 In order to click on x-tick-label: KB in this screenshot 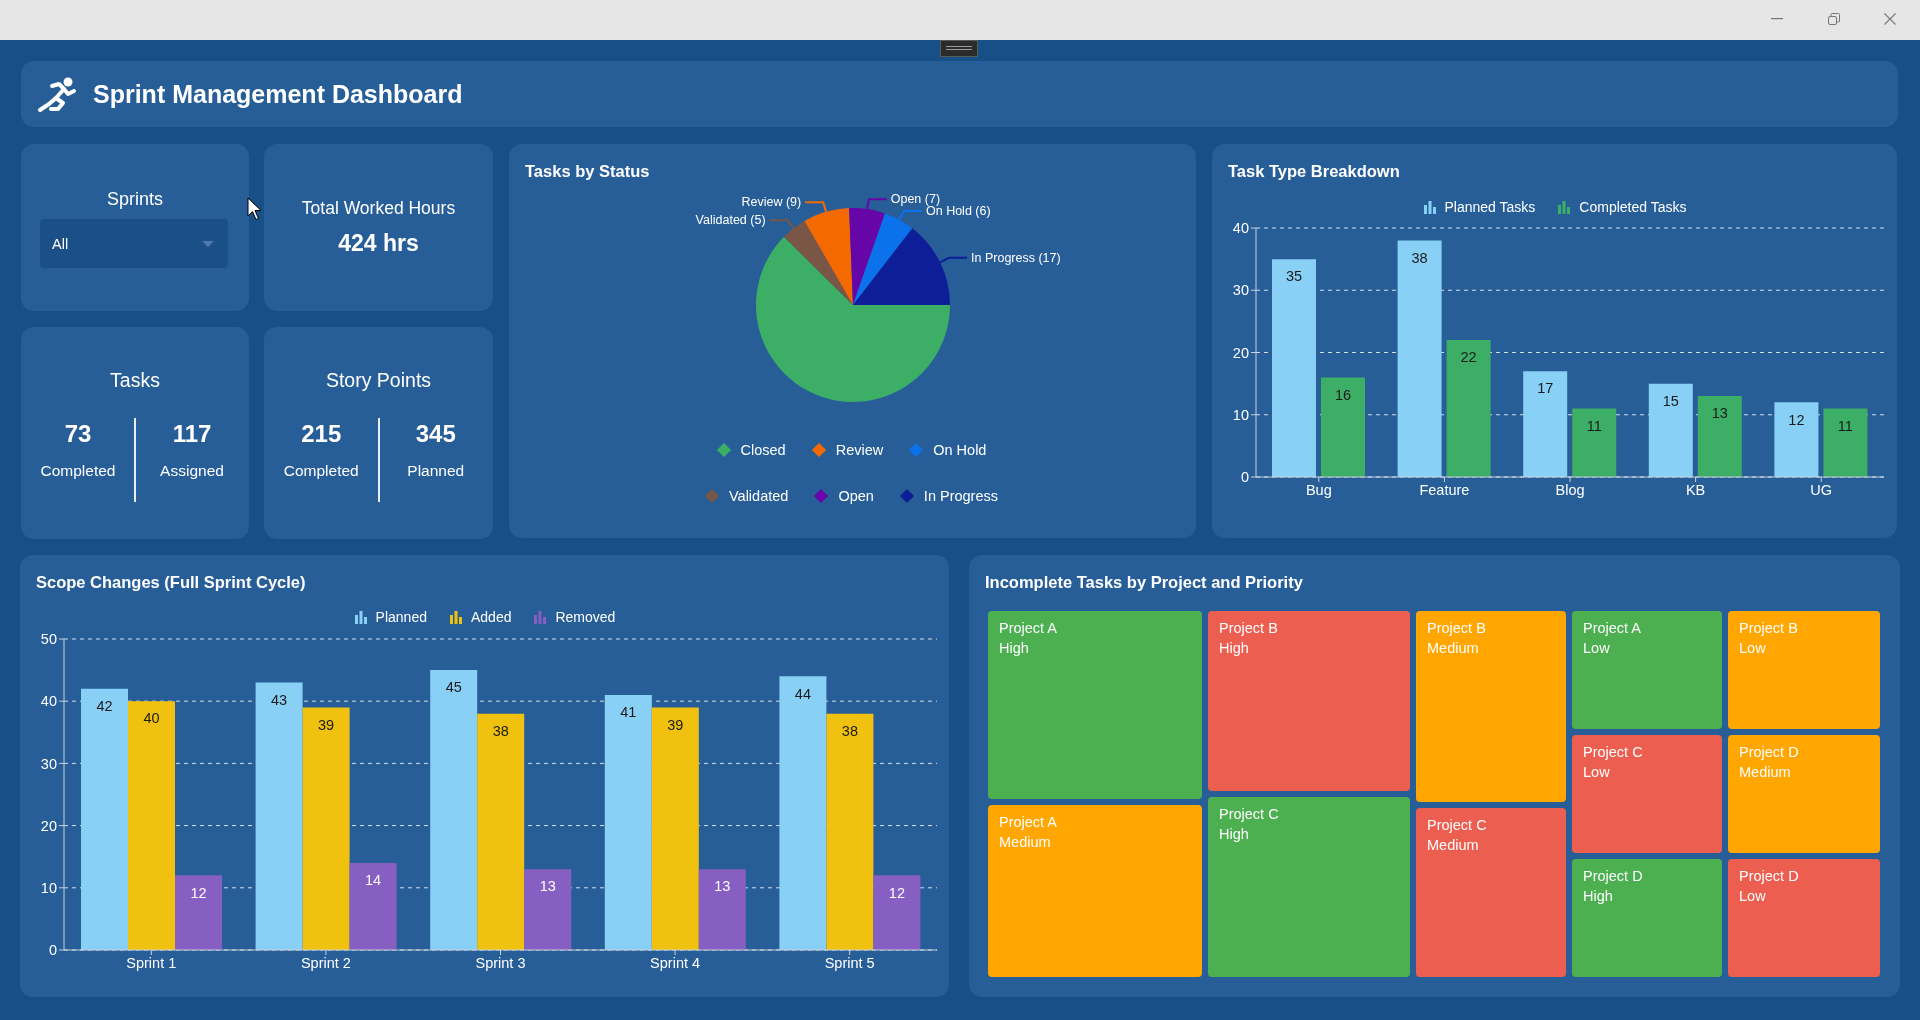, I will do `click(1695, 490)`.